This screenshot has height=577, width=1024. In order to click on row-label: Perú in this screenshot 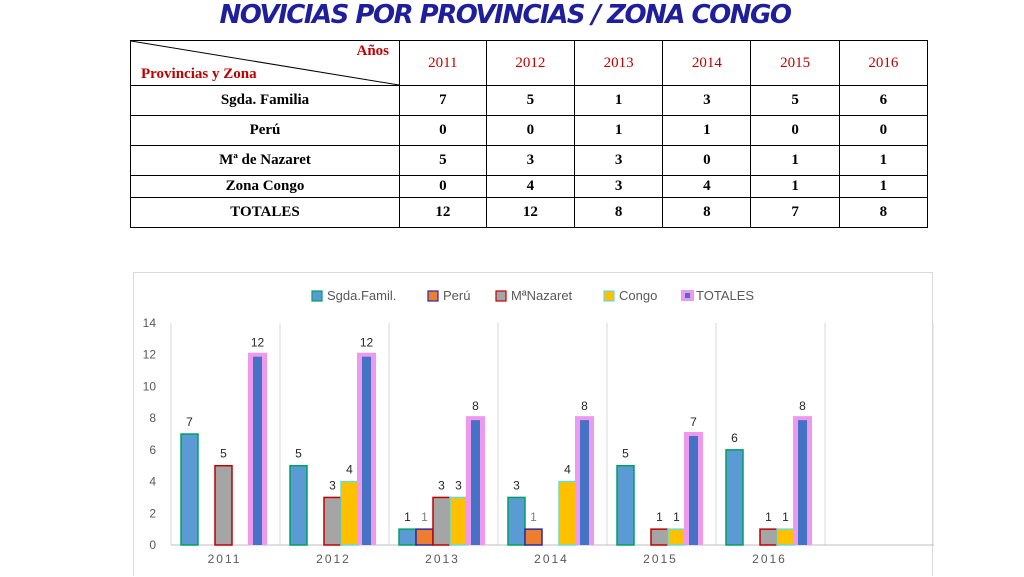, I will do `click(265, 130)`.